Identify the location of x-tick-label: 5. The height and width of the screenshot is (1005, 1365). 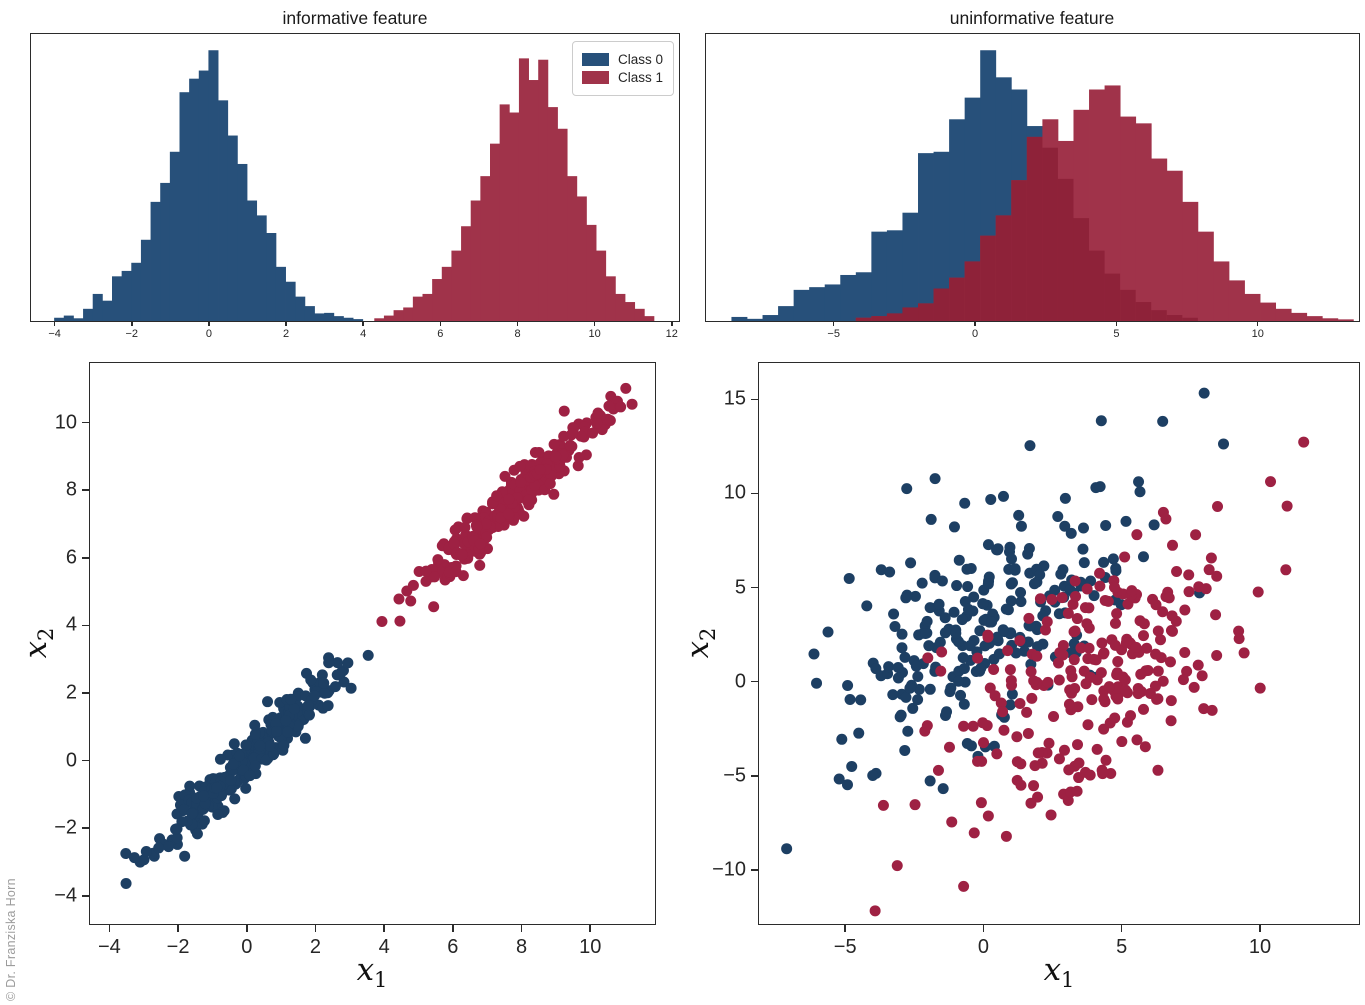
(1116, 334).